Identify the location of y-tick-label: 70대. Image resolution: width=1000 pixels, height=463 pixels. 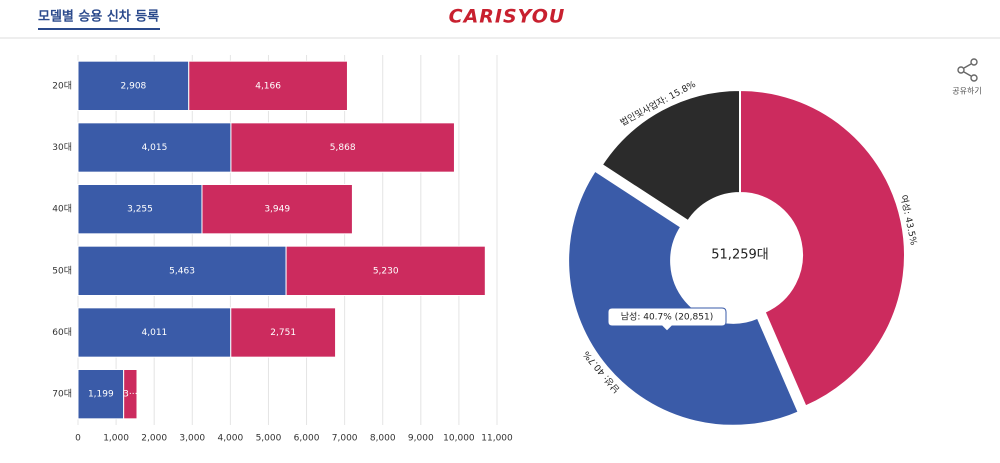
(62, 394).